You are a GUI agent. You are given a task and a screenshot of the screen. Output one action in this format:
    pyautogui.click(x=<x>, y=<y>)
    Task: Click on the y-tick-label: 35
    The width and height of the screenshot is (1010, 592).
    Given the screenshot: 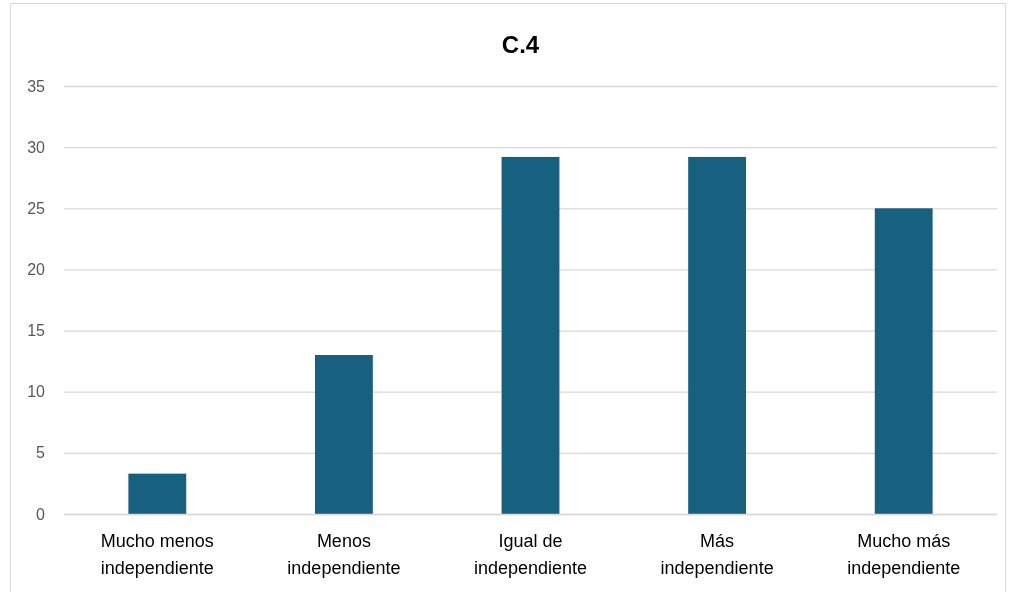 What is the action you would take?
    pyautogui.click(x=36, y=86)
    